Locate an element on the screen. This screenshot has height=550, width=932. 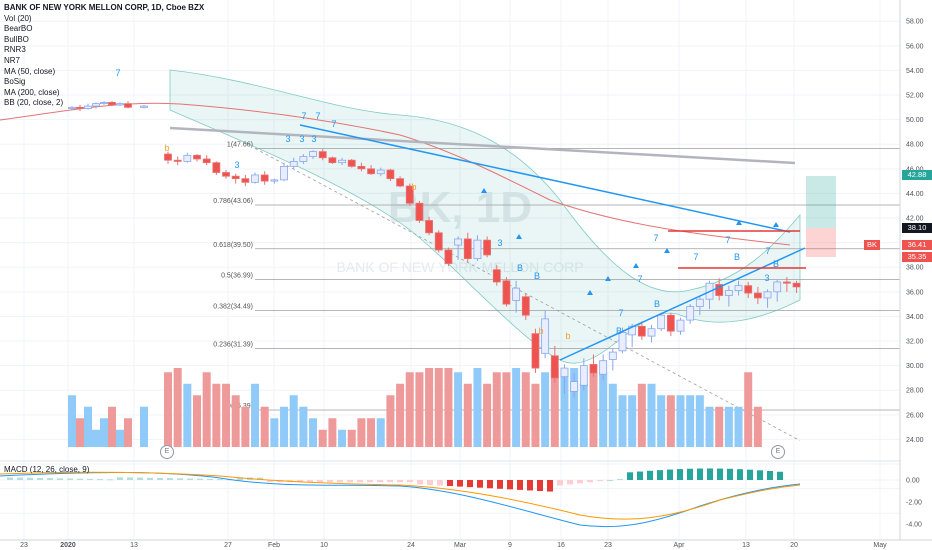
price-tick-label: 26.00 is located at coordinates (915, 415).